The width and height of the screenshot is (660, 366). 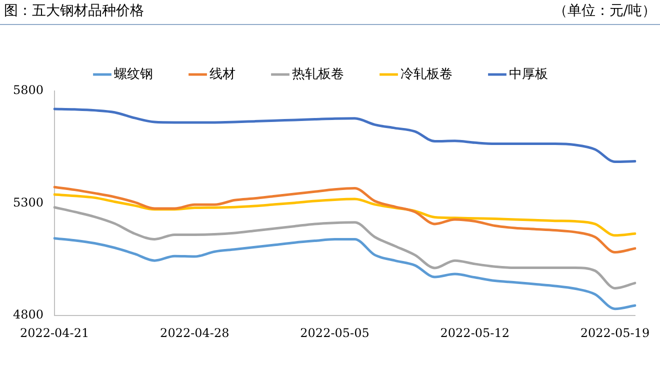 I want to click on legend-label: 冷轧板卷, so click(x=426, y=74).